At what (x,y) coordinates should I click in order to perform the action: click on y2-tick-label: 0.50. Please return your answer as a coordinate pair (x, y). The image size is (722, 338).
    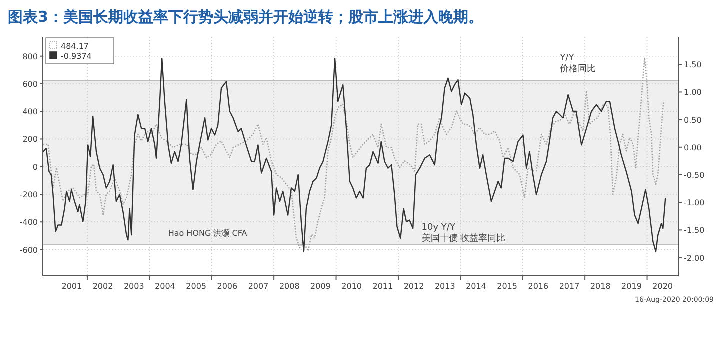
    Looking at the image, I should click on (693, 120).